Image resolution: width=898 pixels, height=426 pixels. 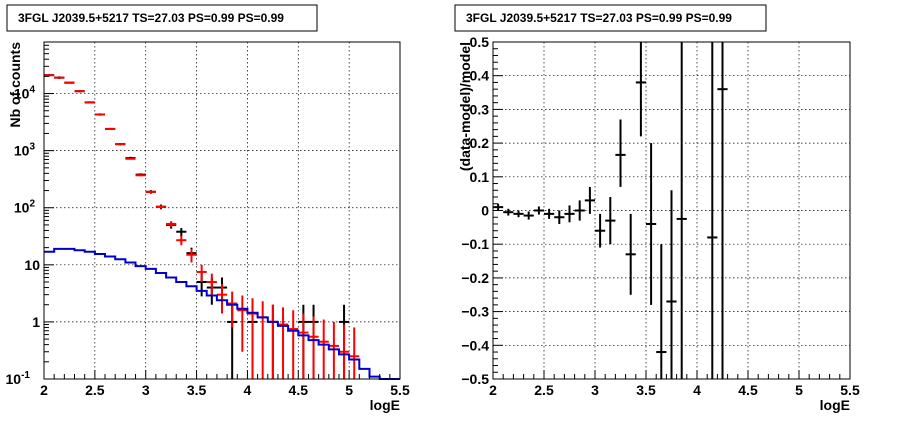 What do you see at coordinates (485, 211) in the screenshot?
I see `residual-y-tick-label: 0` at bounding box center [485, 211].